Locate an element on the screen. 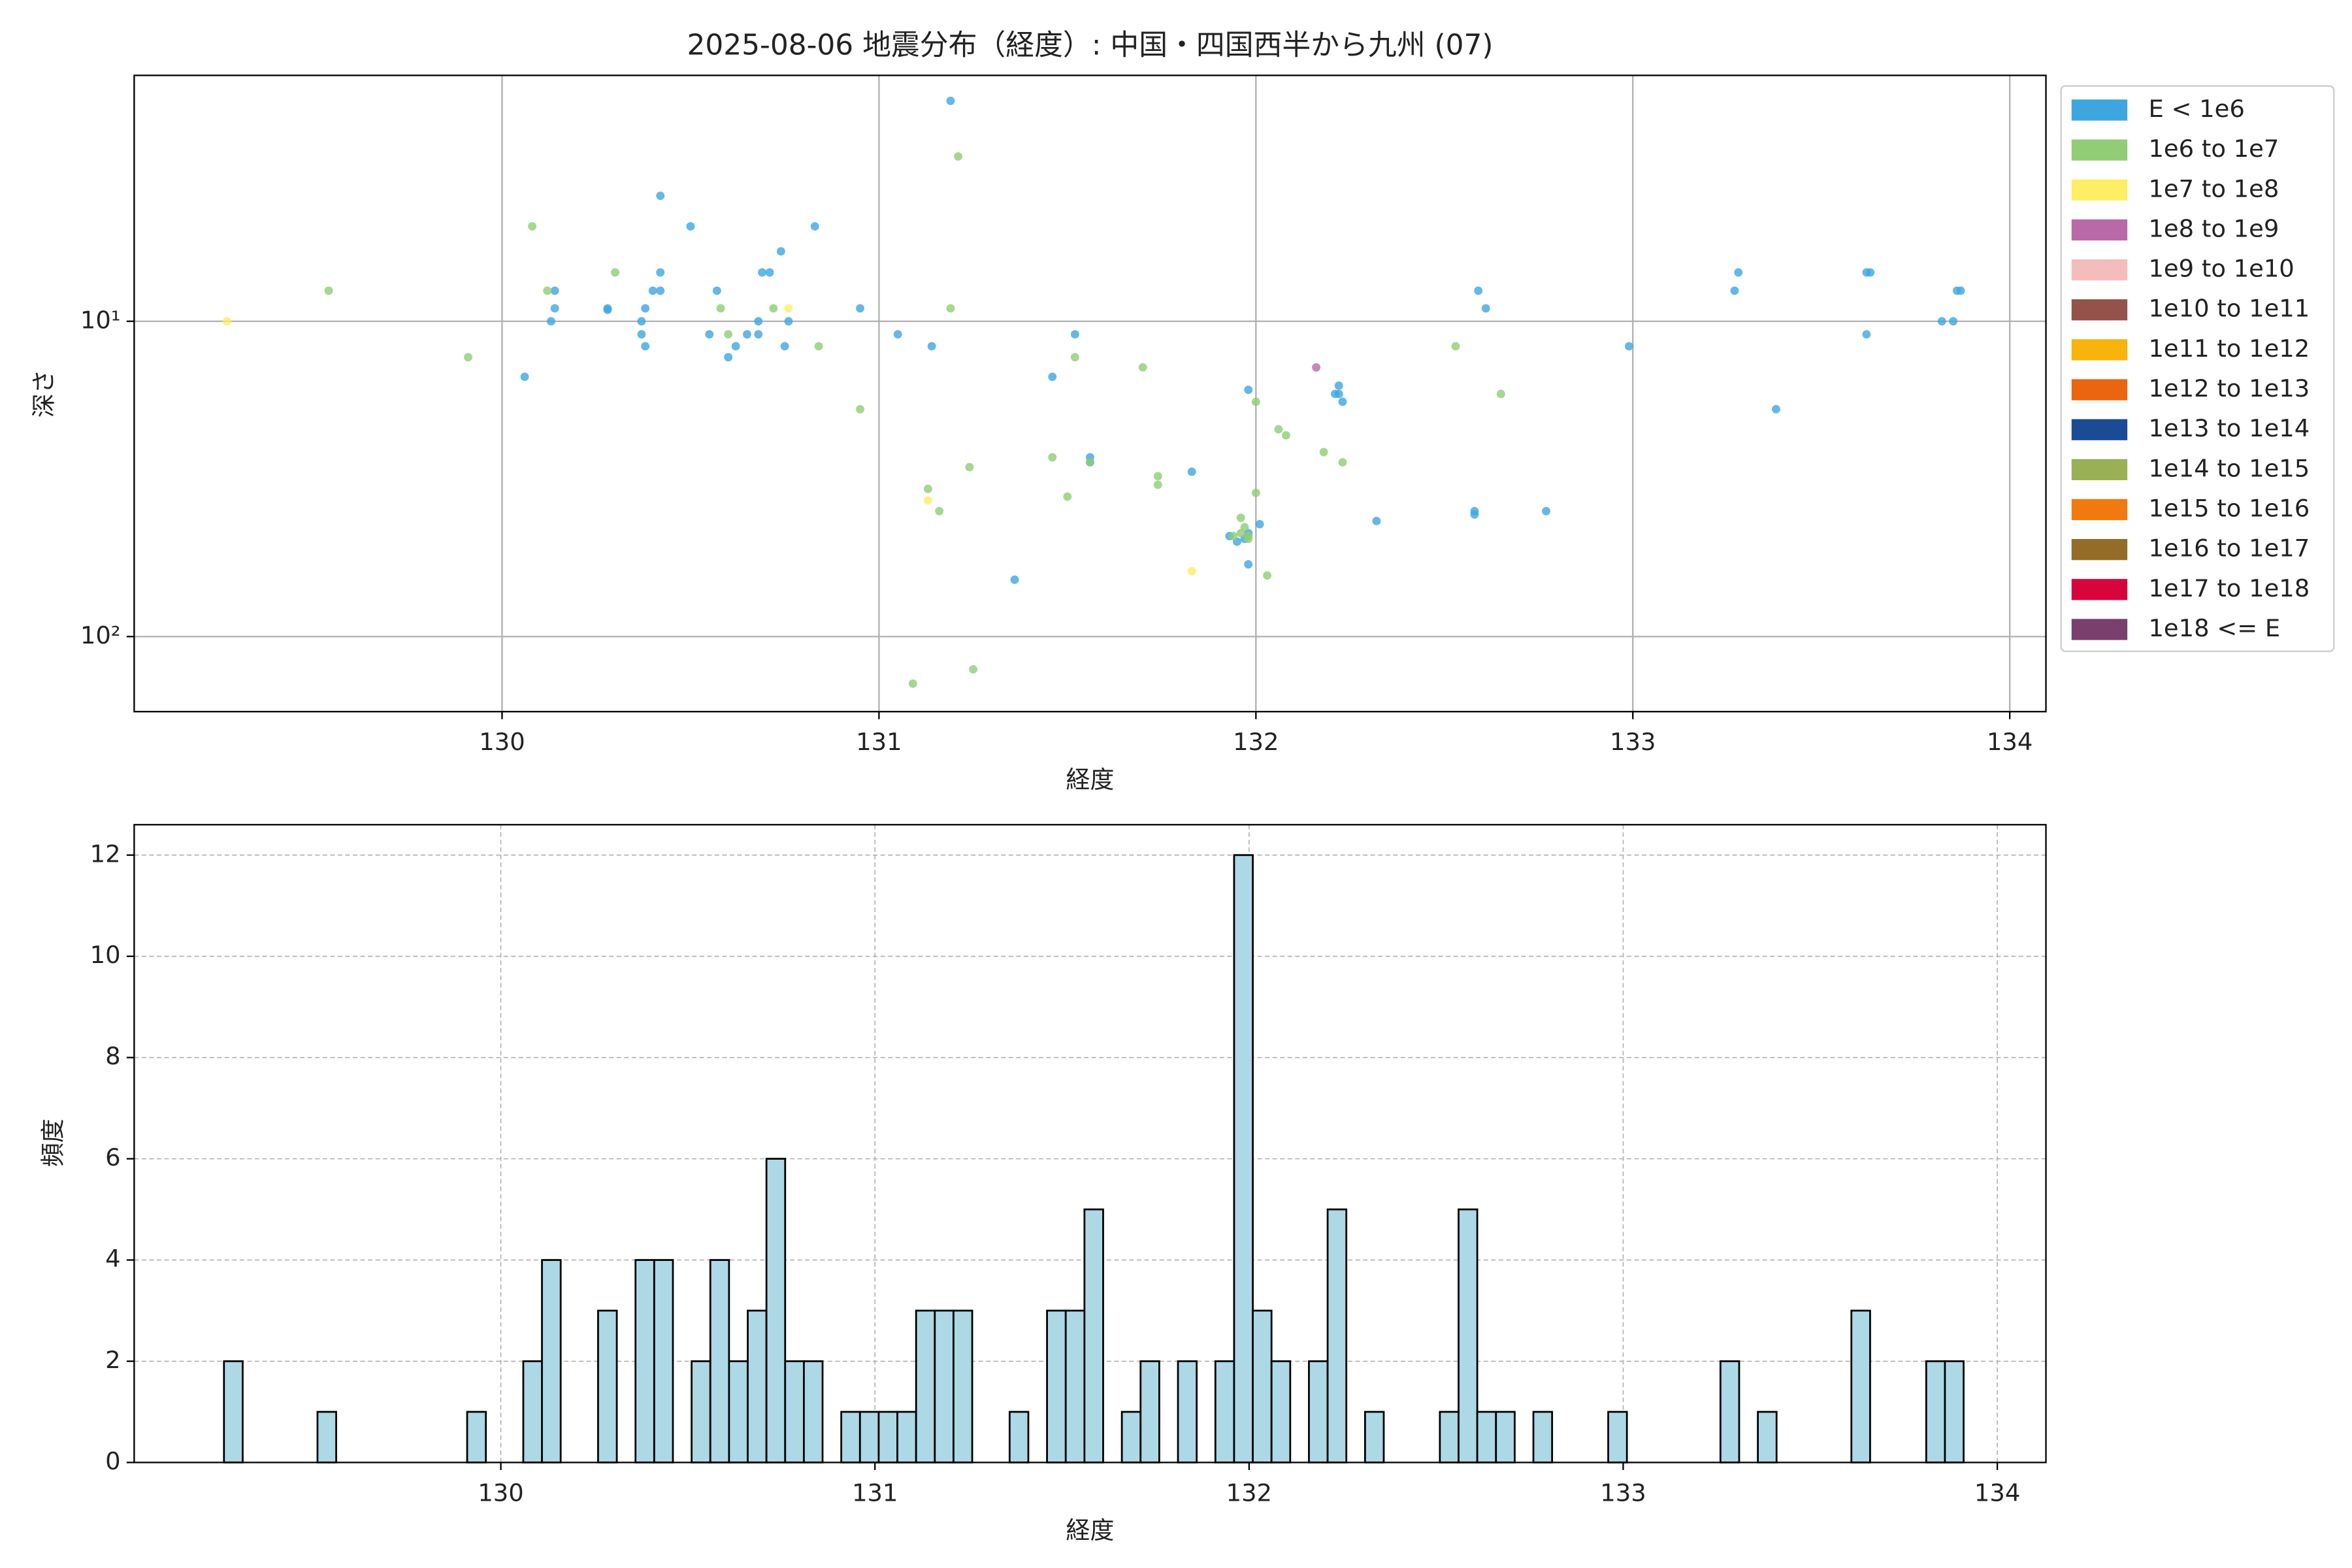 The height and width of the screenshot is (1568, 2352). x-tick-label: 134 is located at coordinates (2010, 742).